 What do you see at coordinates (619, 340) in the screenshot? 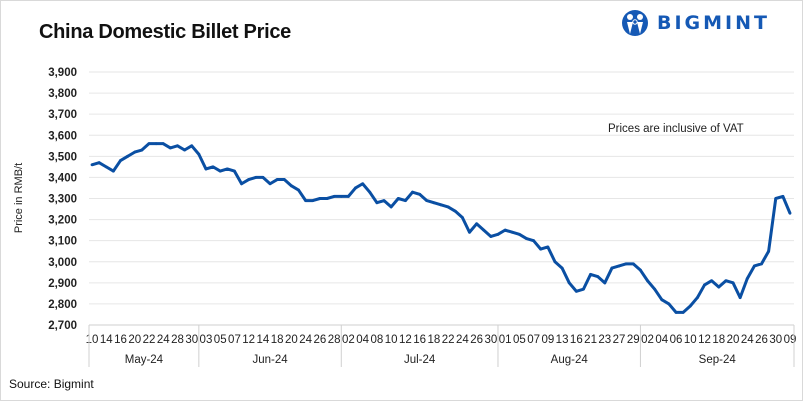
I see `x-tick-label: 27` at bounding box center [619, 340].